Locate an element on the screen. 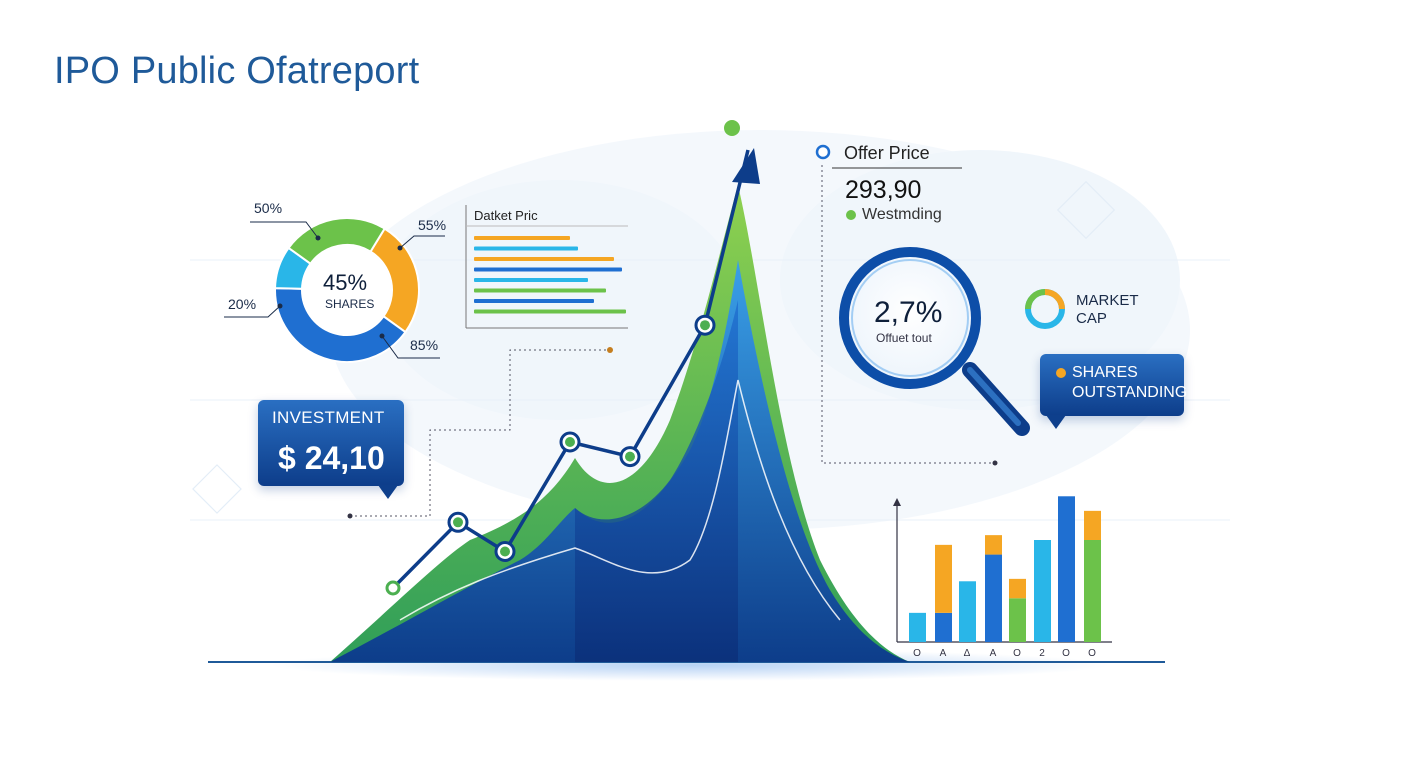 This screenshot has width=1408, height=768. market-price-title: Datket Pric is located at coordinates (506, 215).